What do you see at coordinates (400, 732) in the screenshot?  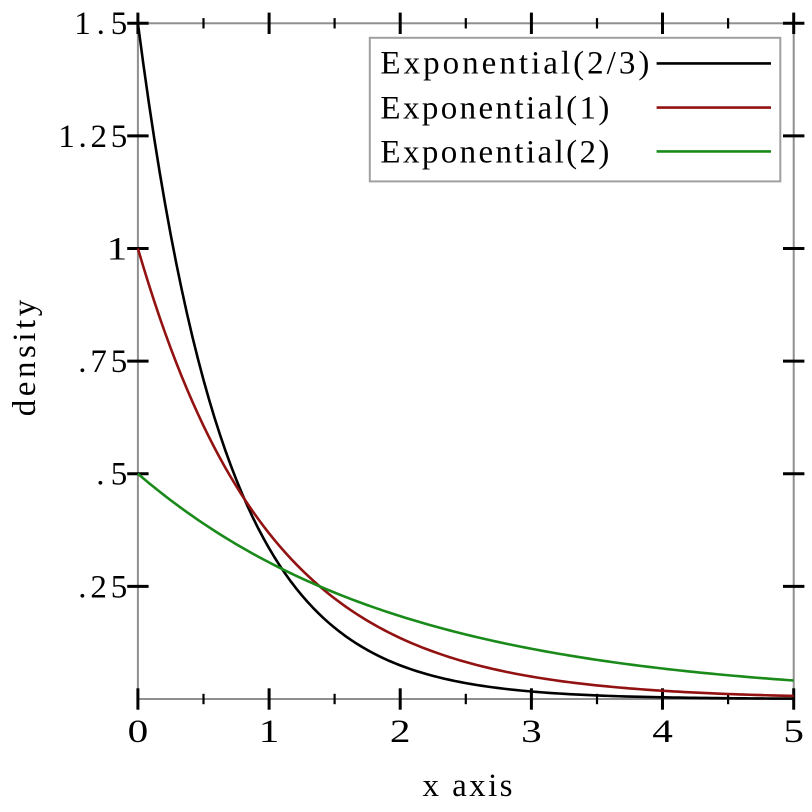 I see `svg-text: 2` at bounding box center [400, 732].